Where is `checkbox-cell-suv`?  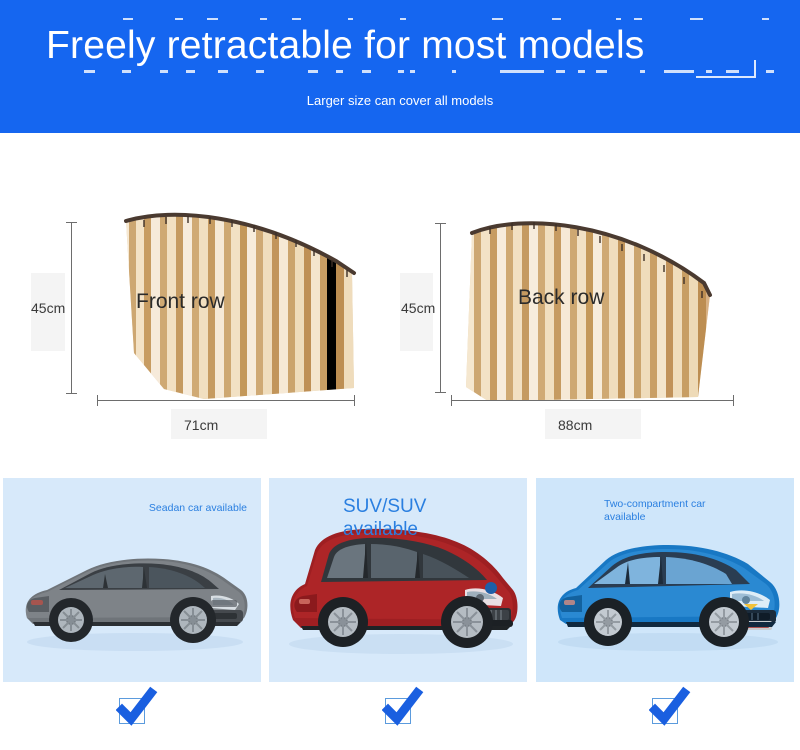 checkbox-cell-suv is located at coordinates (398, 711).